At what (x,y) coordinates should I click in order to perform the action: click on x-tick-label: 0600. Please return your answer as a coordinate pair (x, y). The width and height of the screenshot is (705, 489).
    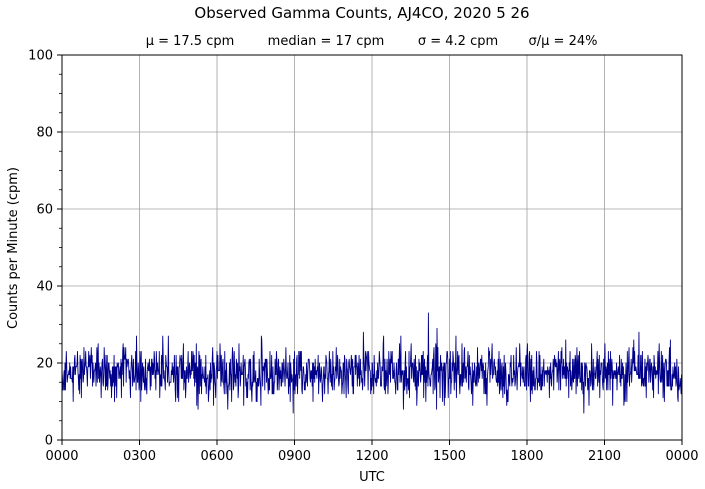
    Looking at the image, I should click on (216, 456).